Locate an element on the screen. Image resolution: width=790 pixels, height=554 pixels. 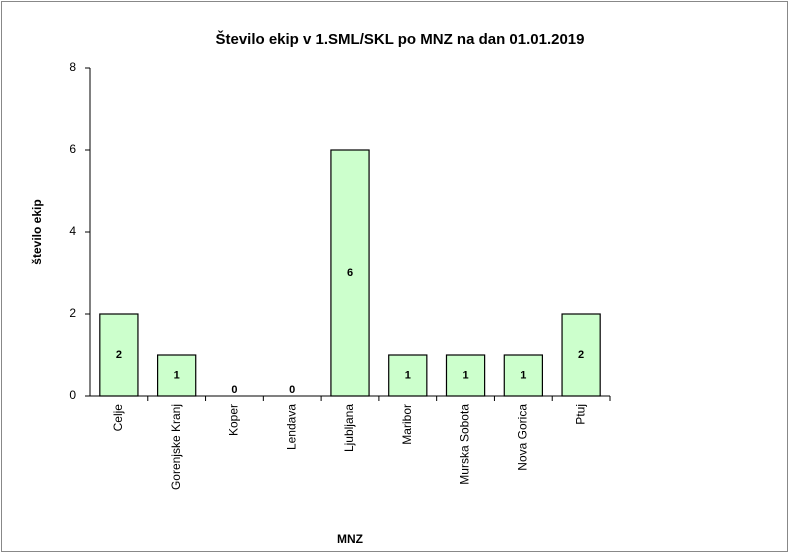
x-tick-label: Koper is located at coordinates (234, 420).